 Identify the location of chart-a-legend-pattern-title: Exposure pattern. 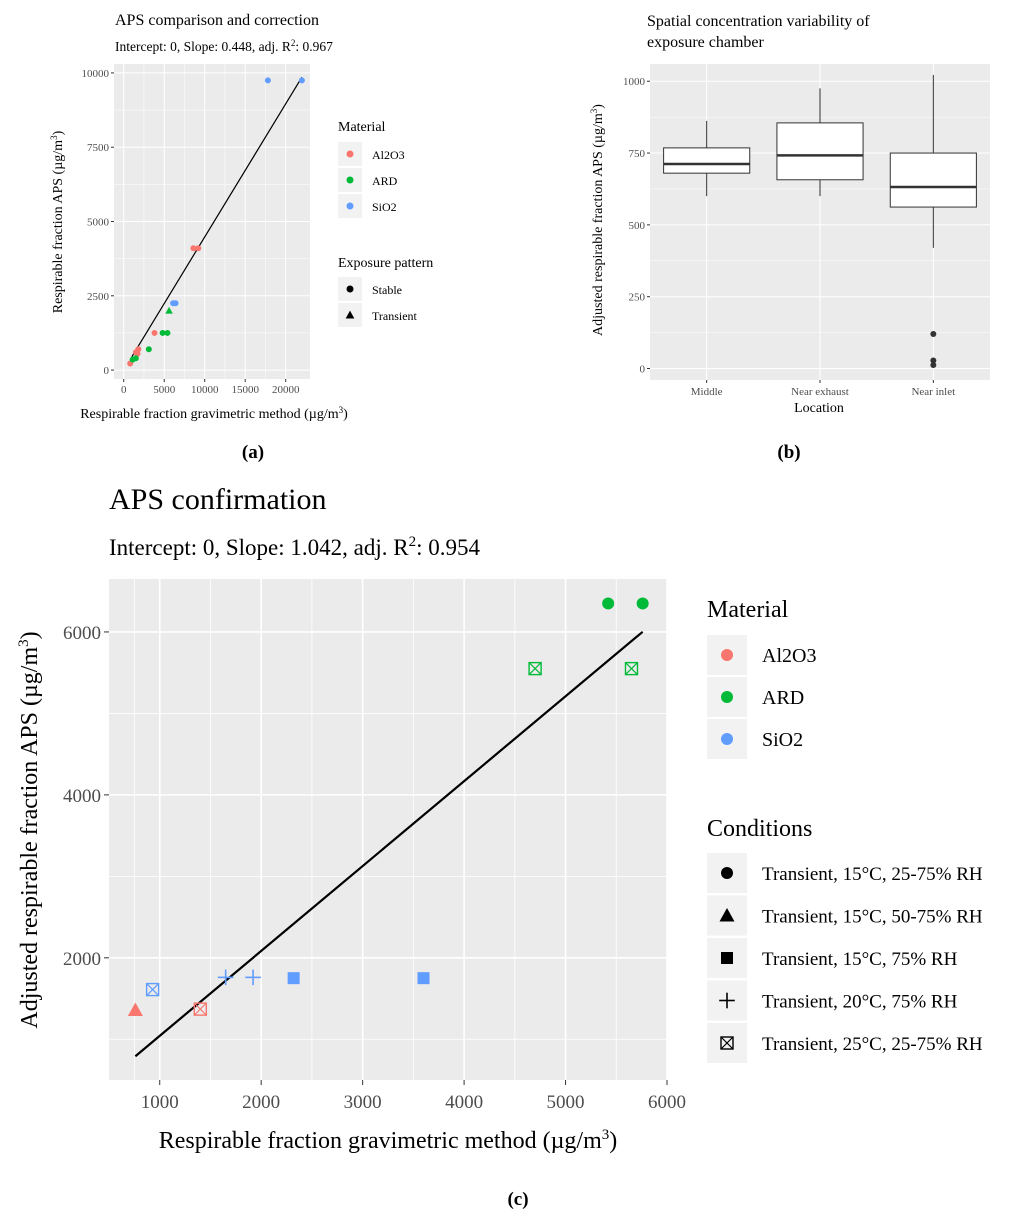
(385, 263).